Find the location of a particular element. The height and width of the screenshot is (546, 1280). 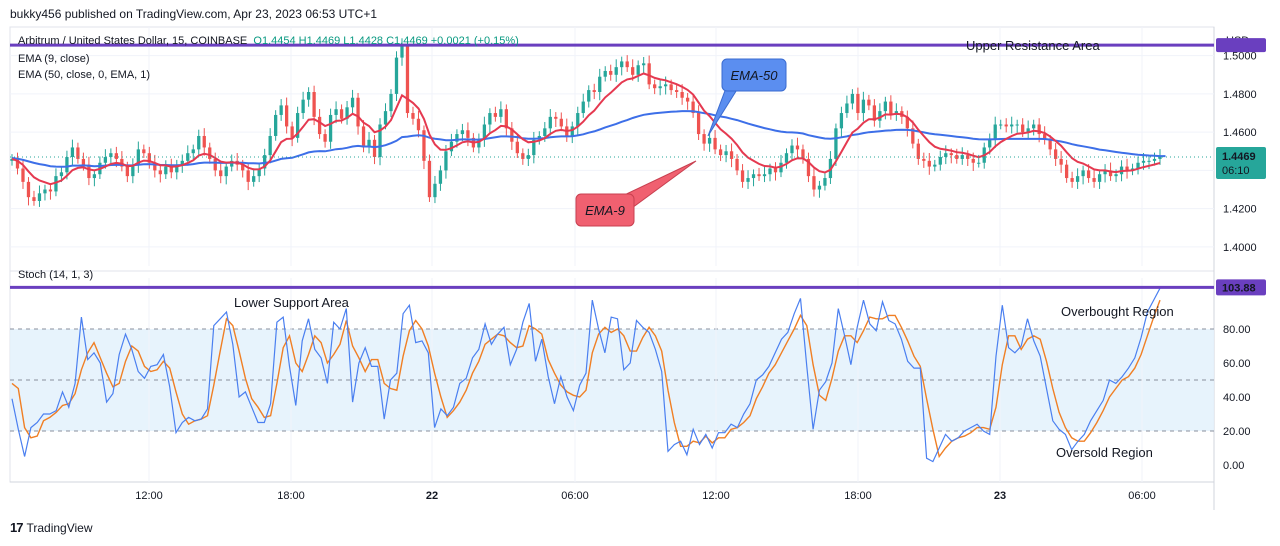

tradingview-logo-icon: 17 is located at coordinates (17, 527).